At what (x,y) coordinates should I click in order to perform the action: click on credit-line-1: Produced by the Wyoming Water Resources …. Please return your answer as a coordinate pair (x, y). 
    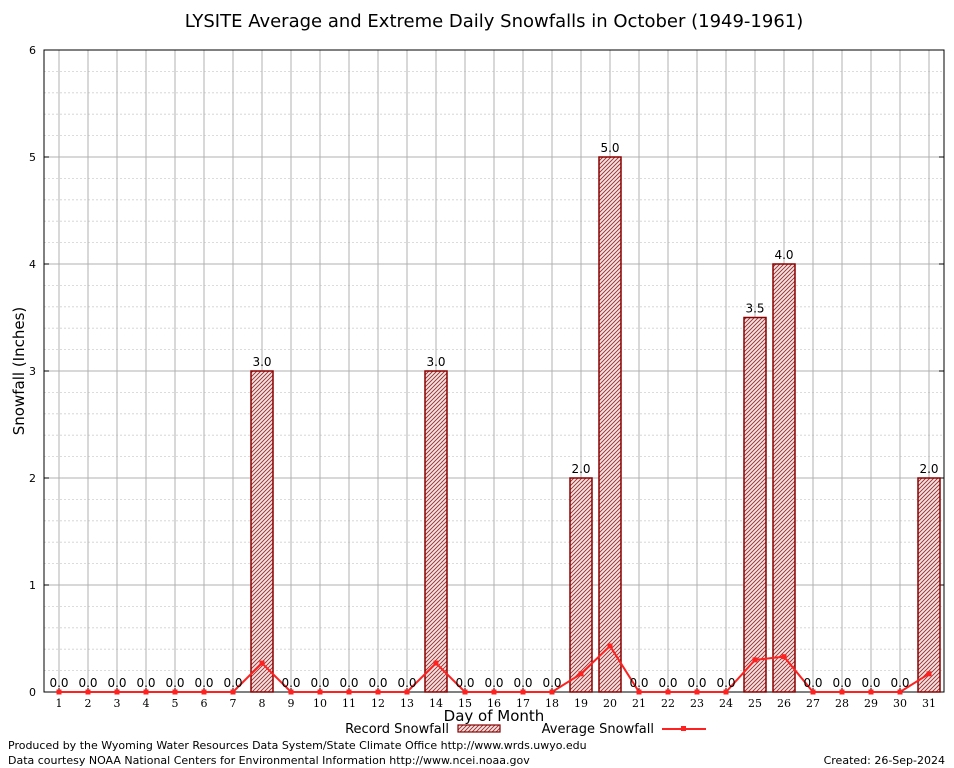
    Looking at the image, I should click on (297, 745).